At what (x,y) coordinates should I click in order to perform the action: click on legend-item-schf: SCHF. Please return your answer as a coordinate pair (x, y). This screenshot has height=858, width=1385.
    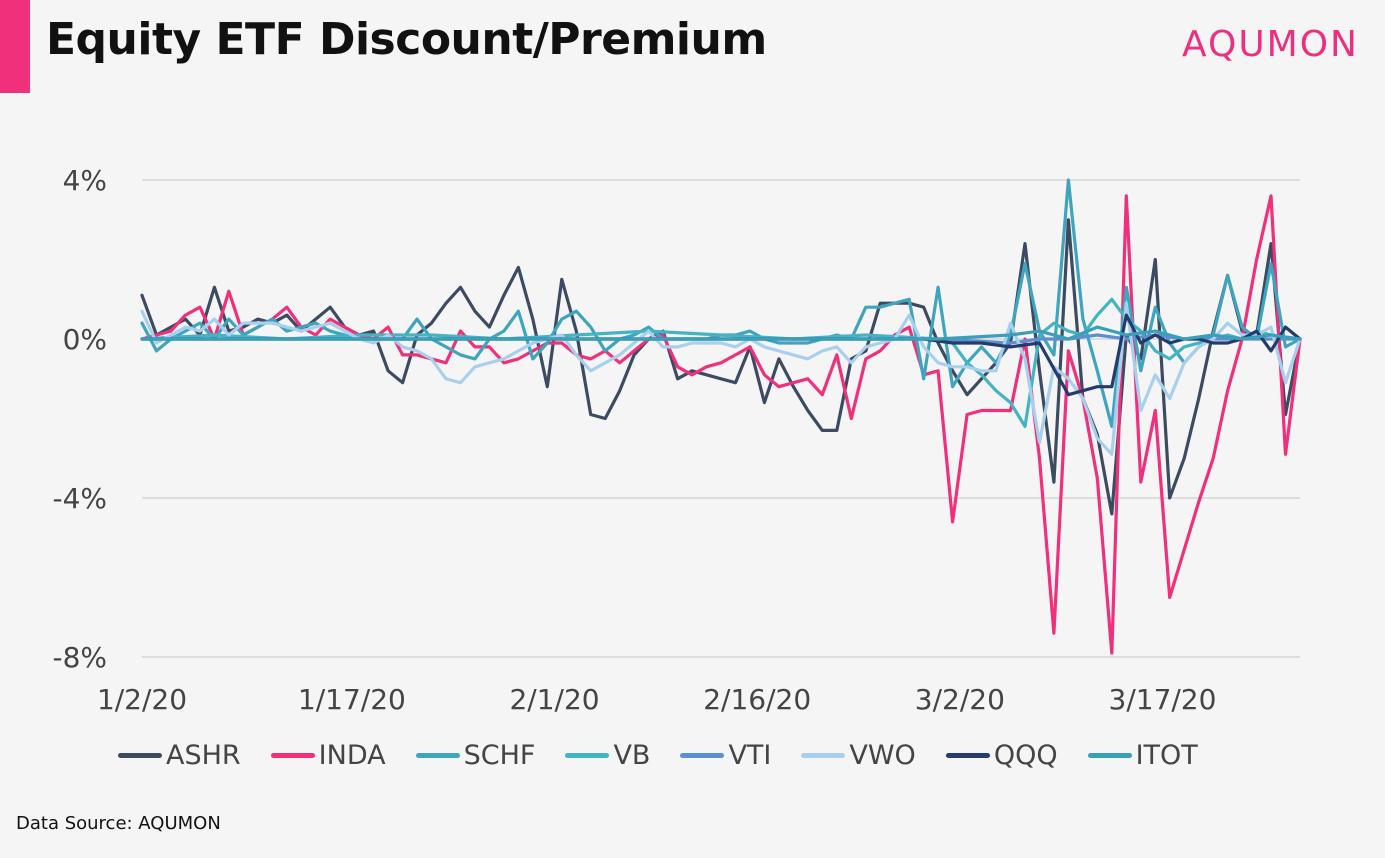
    Looking at the image, I should click on (475, 755).